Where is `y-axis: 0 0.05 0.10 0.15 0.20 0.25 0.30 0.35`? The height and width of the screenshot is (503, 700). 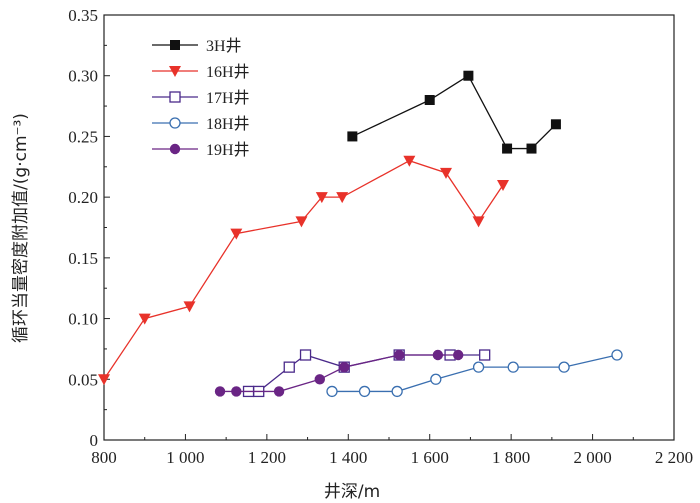
y-axis: 0 0.05 0.10 0.15 0.20 0.25 0.30 0.35 is located at coordinates (89, 228).